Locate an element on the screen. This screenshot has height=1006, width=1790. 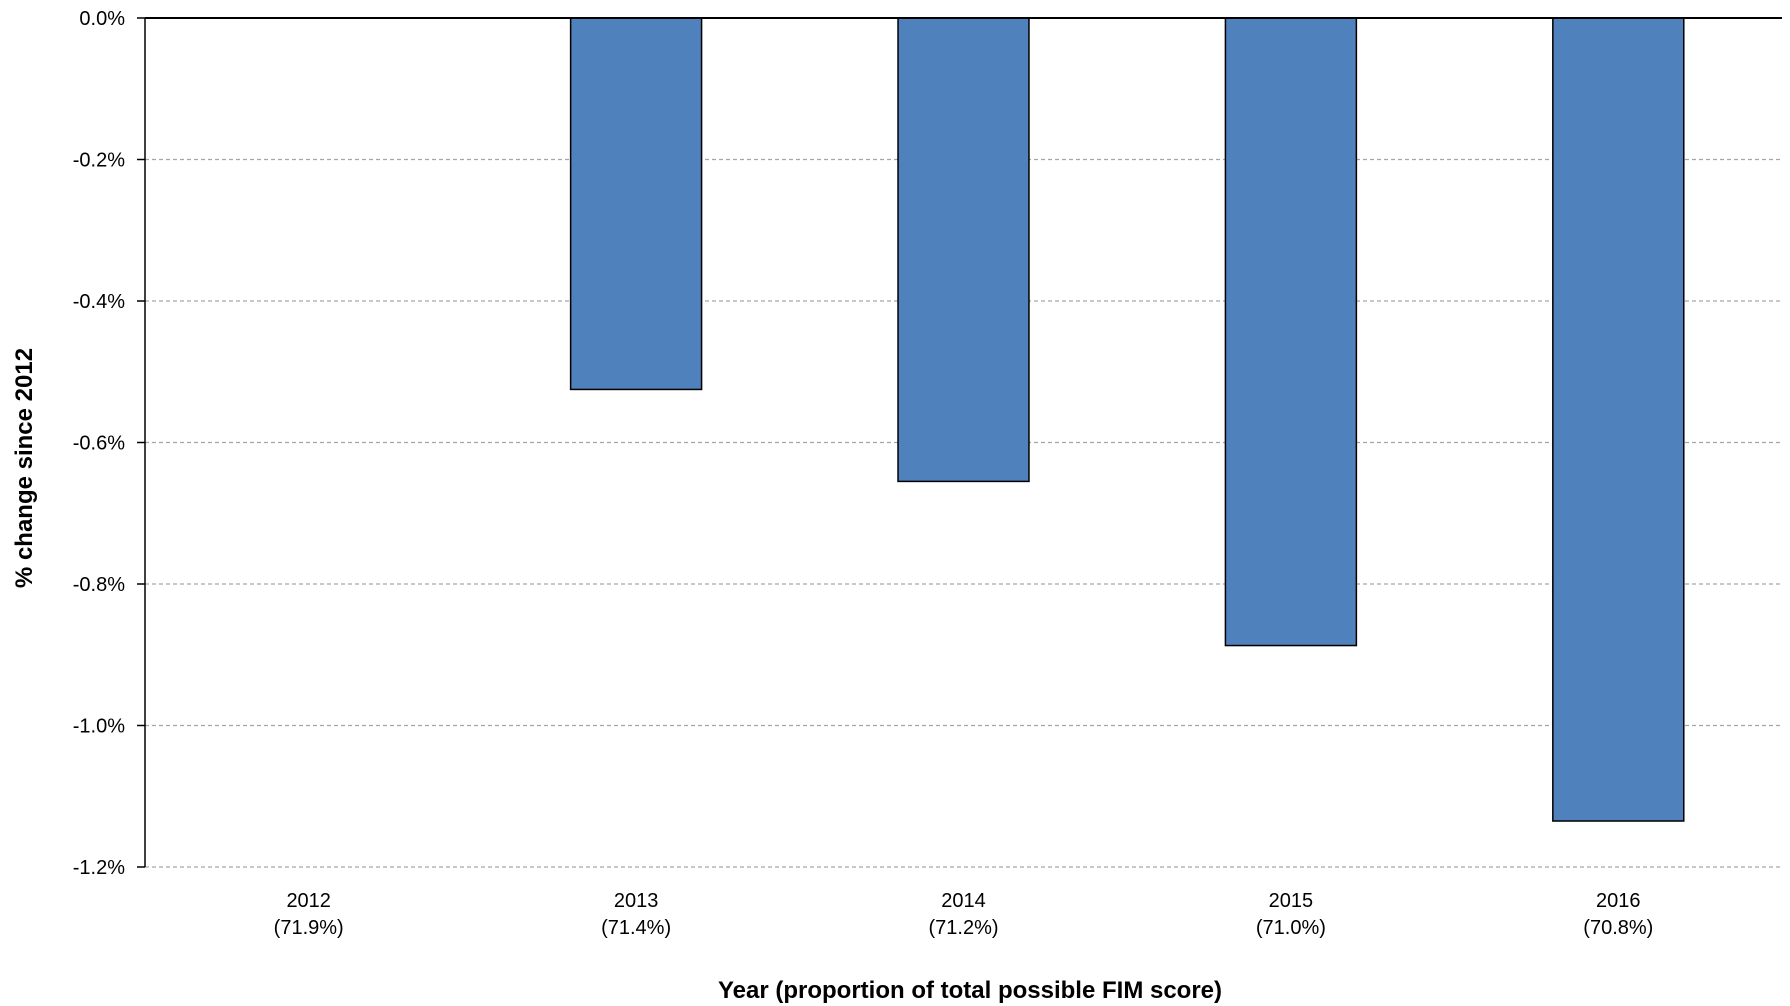
y-tick-label: -1.2% is located at coordinates (99, 868).